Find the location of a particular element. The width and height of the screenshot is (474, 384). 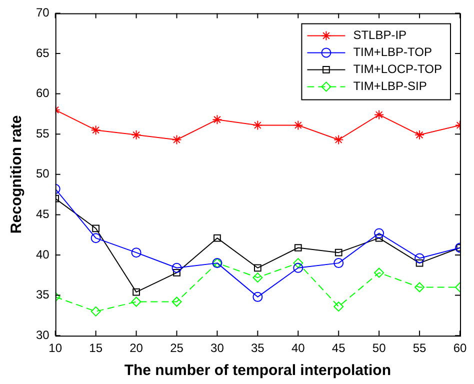

y-tick-label: 50 is located at coordinates (43, 173).